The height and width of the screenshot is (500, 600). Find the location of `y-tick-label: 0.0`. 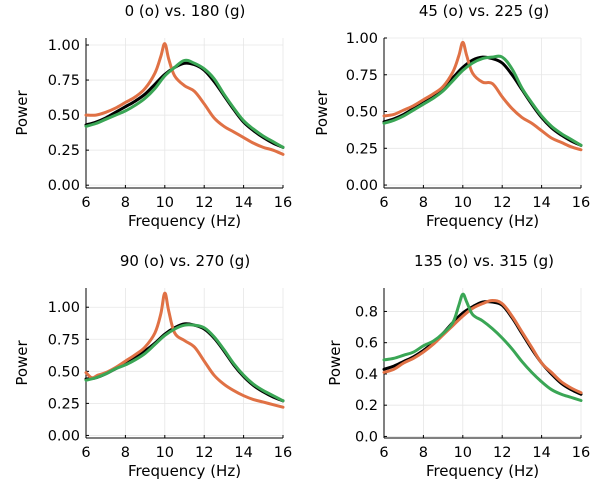

y-tick-label: 0.0 is located at coordinates (366, 437).